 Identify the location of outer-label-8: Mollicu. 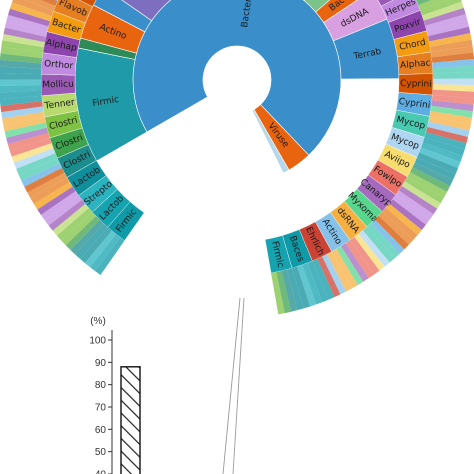
(58, 85).